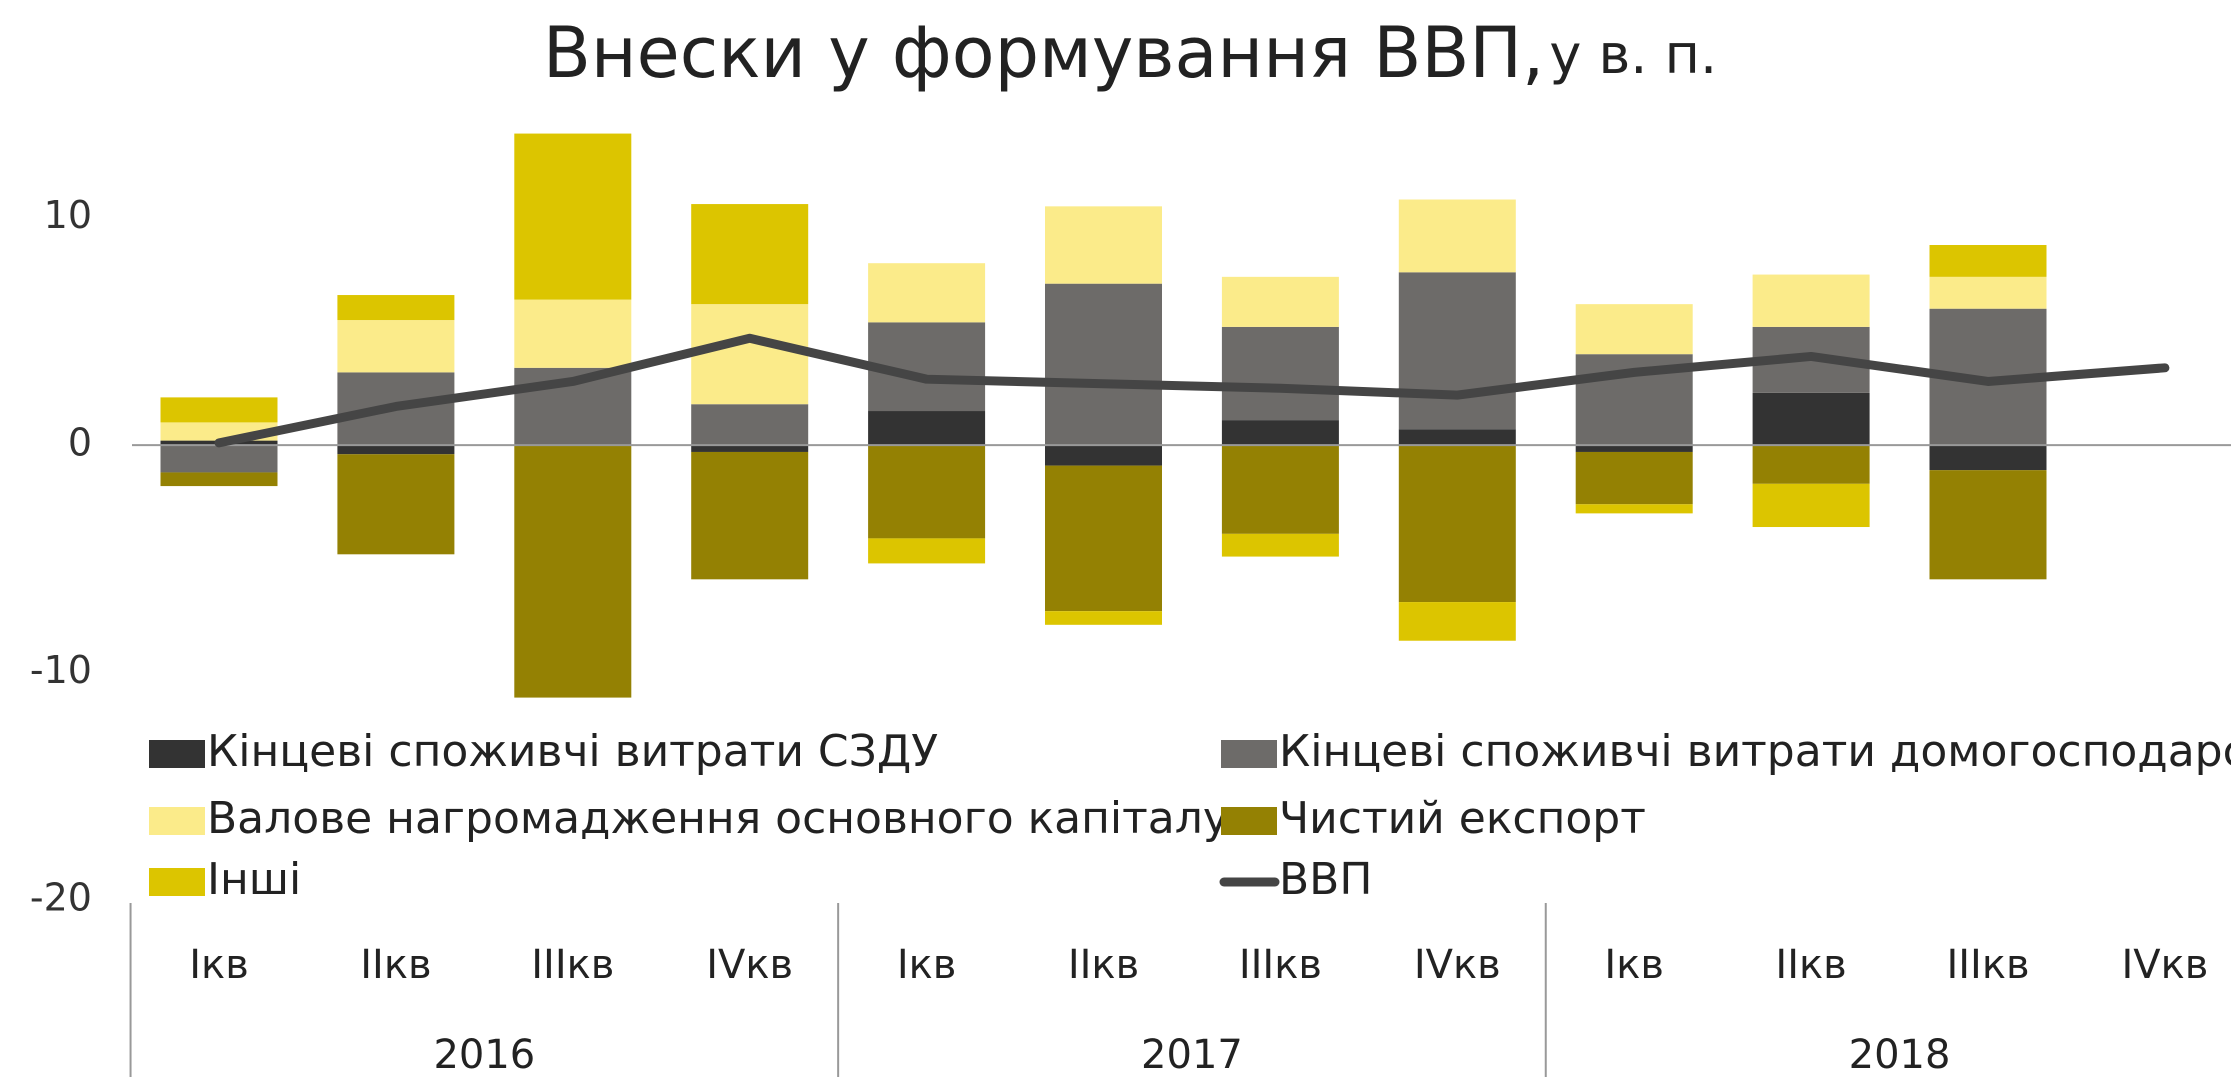  I want to click on legend-label: ВВП, so click(1325, 879).